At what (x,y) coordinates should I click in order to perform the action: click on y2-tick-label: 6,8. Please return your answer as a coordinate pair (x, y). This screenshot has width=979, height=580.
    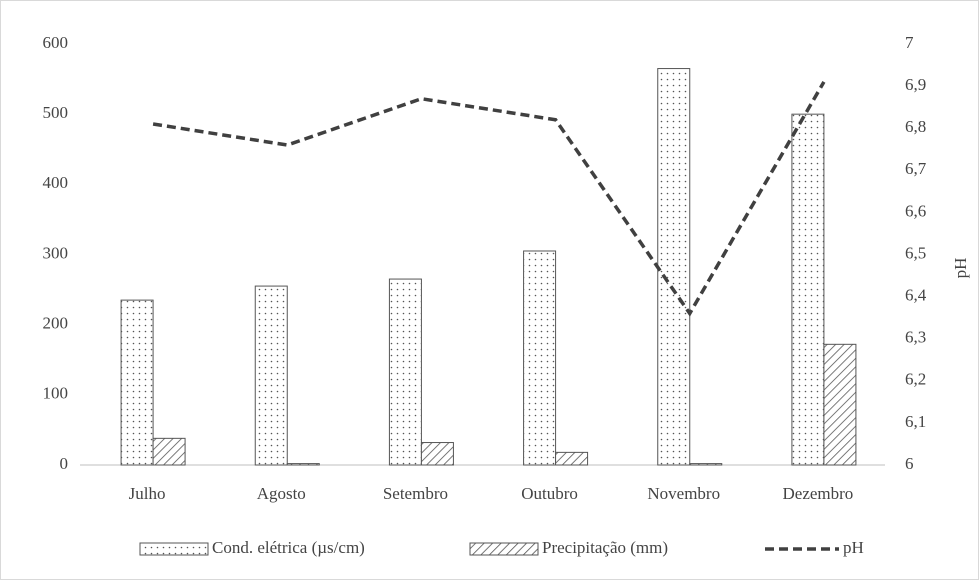
    Looking at the image, I should click on (915, 126).